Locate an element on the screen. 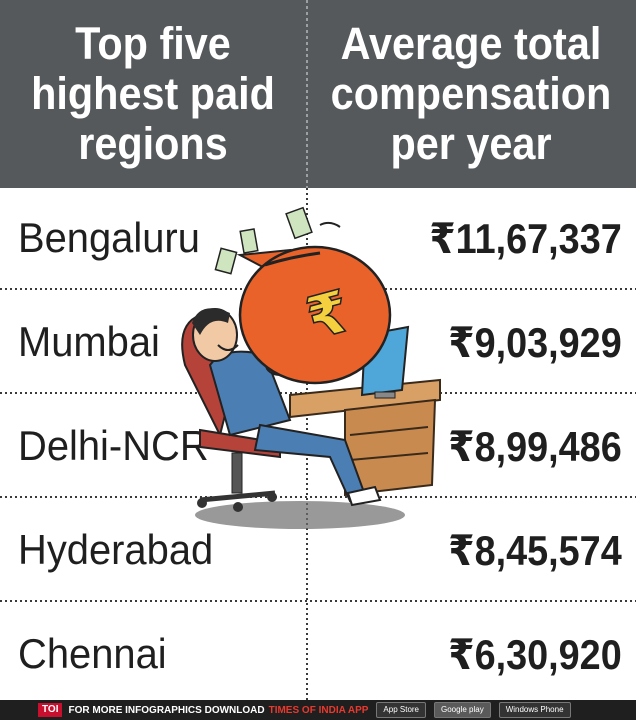  region-name: Delhi-NCR is located at coordinates (113, 445).